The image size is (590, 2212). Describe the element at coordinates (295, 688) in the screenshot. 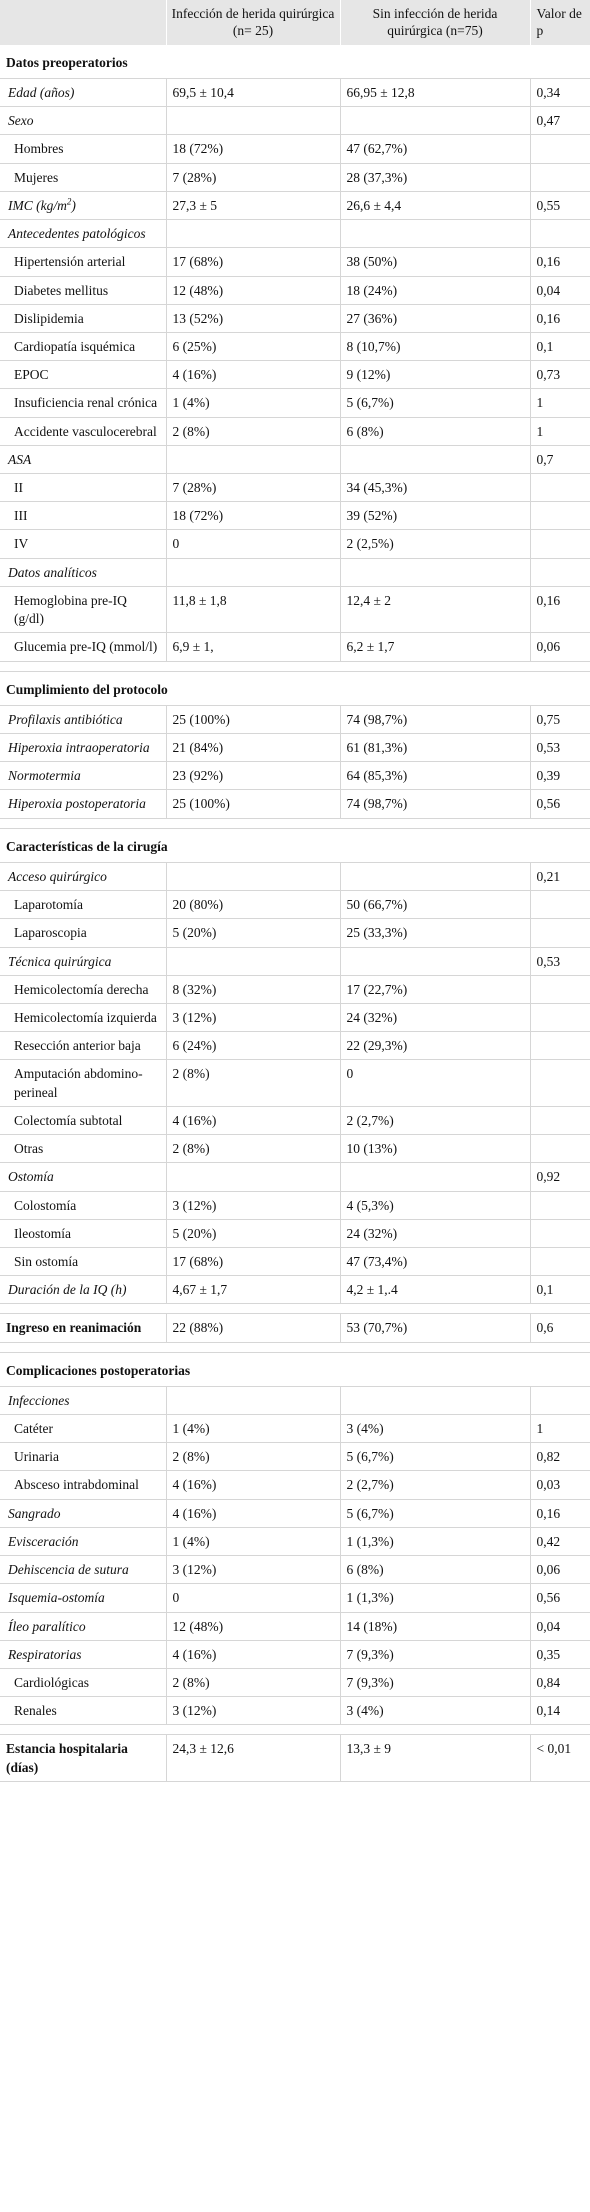

I see `section-header-row: Cumplimiento del protocolo` at that location.